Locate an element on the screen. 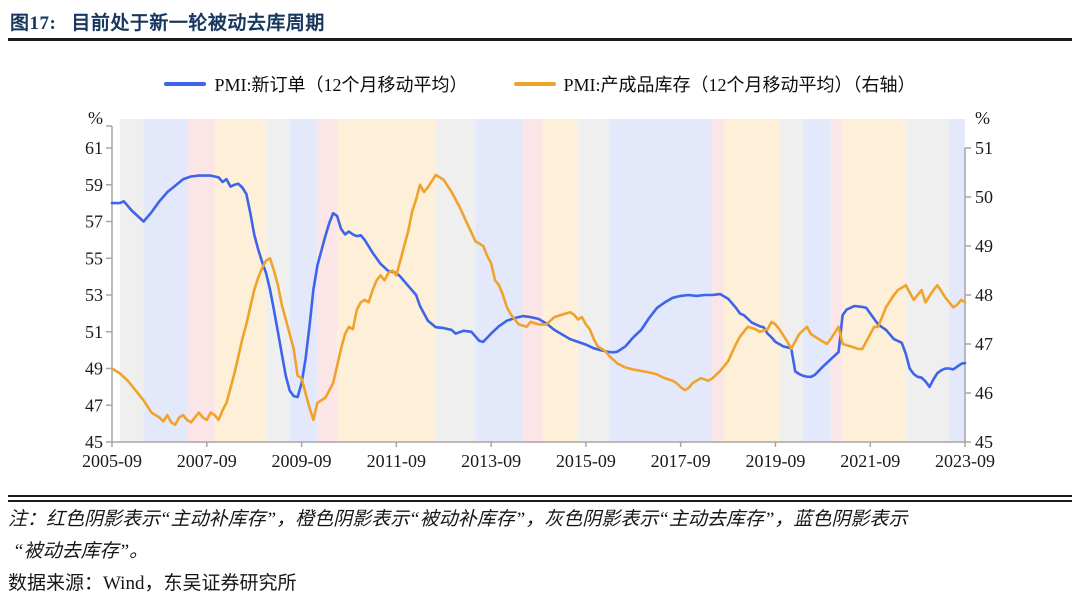 The height and width of the screenshot is (604, 1080). notes-divider is located at coordinates (540, 498).